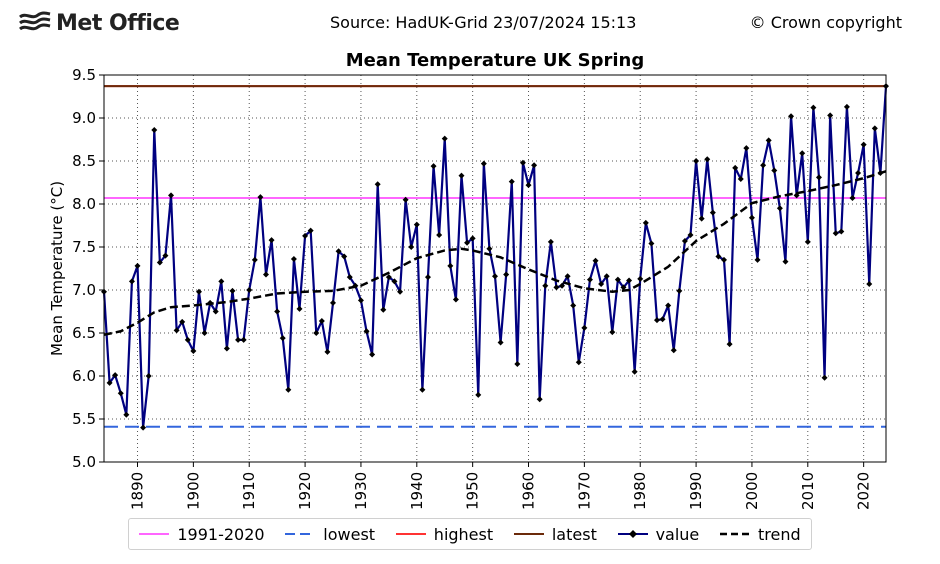 Image resolution: width=940 pixels, height=564 pixels. Describe the element at coordinates (734, 534) in the screenshot. I see `legend-swatch-trend` at that location.